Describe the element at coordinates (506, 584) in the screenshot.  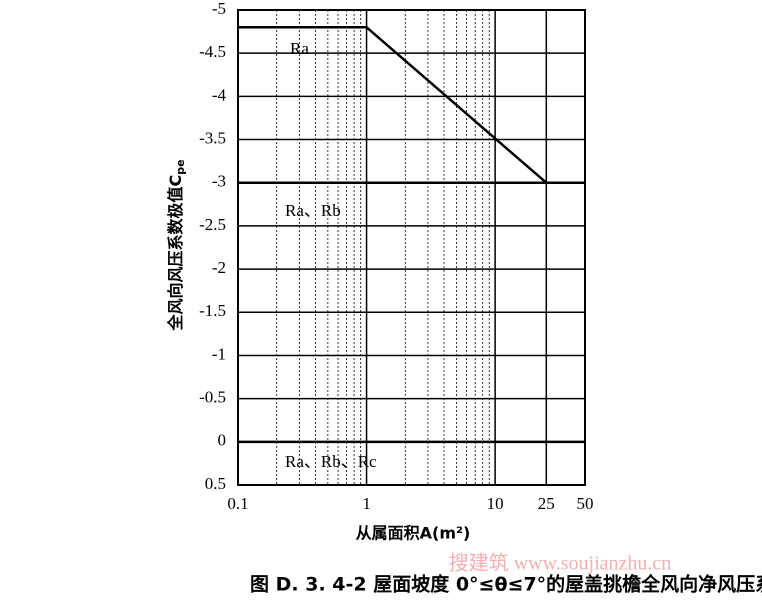
I see `caption: 图 D. 3. 4-2 屋面坡度 0°≤θ≤7°的屋盖挑檐全风向净风压系数最值` at that location.